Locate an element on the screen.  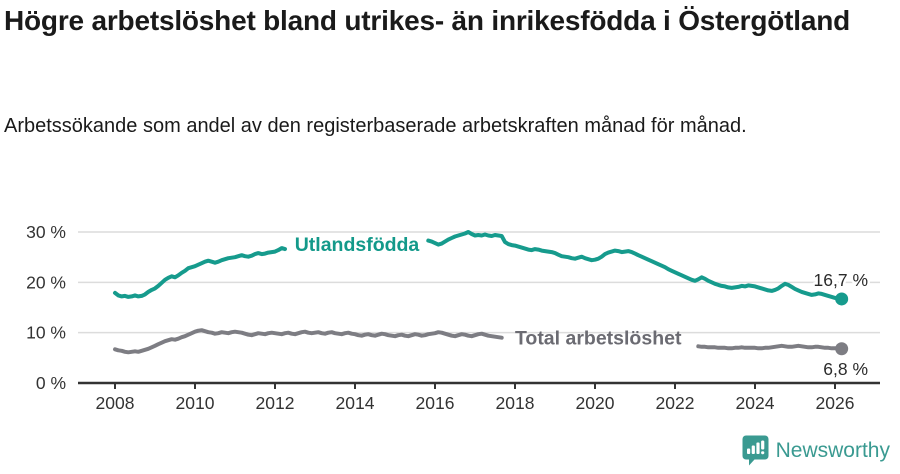
x-axis-tick-label: 2016 is located at coordinates (435, 403).